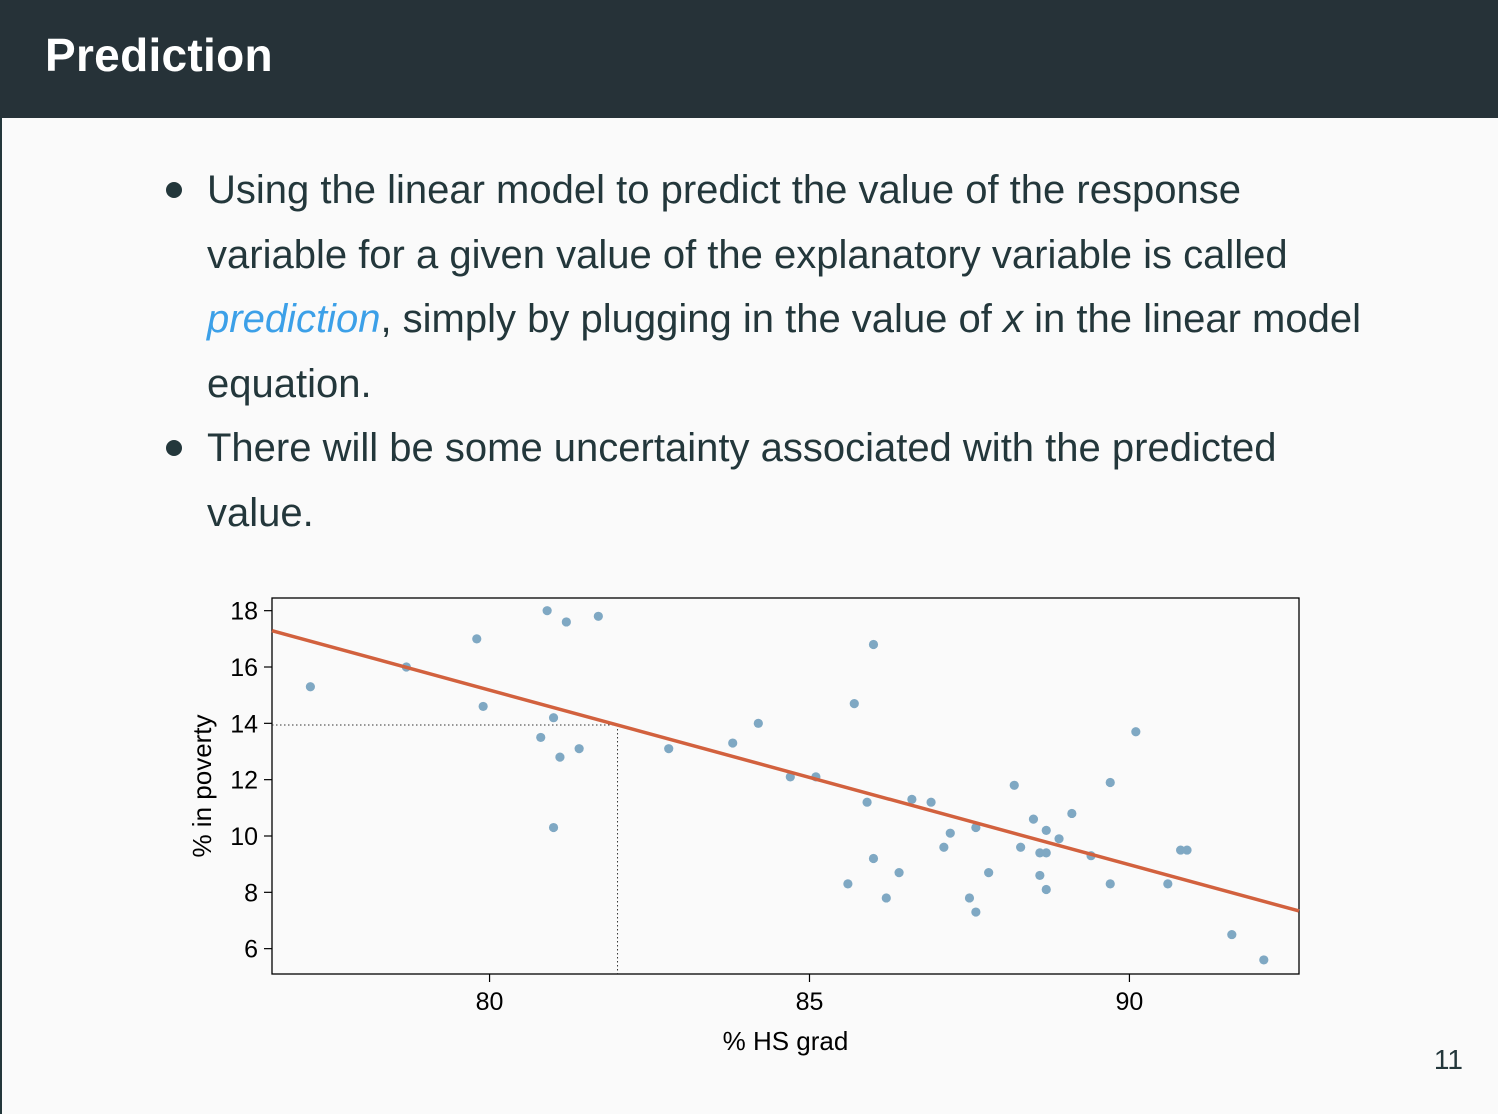  Describe the element at coordinates (251, 893) in the screenshot. I see `y-tick-label: 8` at that location.